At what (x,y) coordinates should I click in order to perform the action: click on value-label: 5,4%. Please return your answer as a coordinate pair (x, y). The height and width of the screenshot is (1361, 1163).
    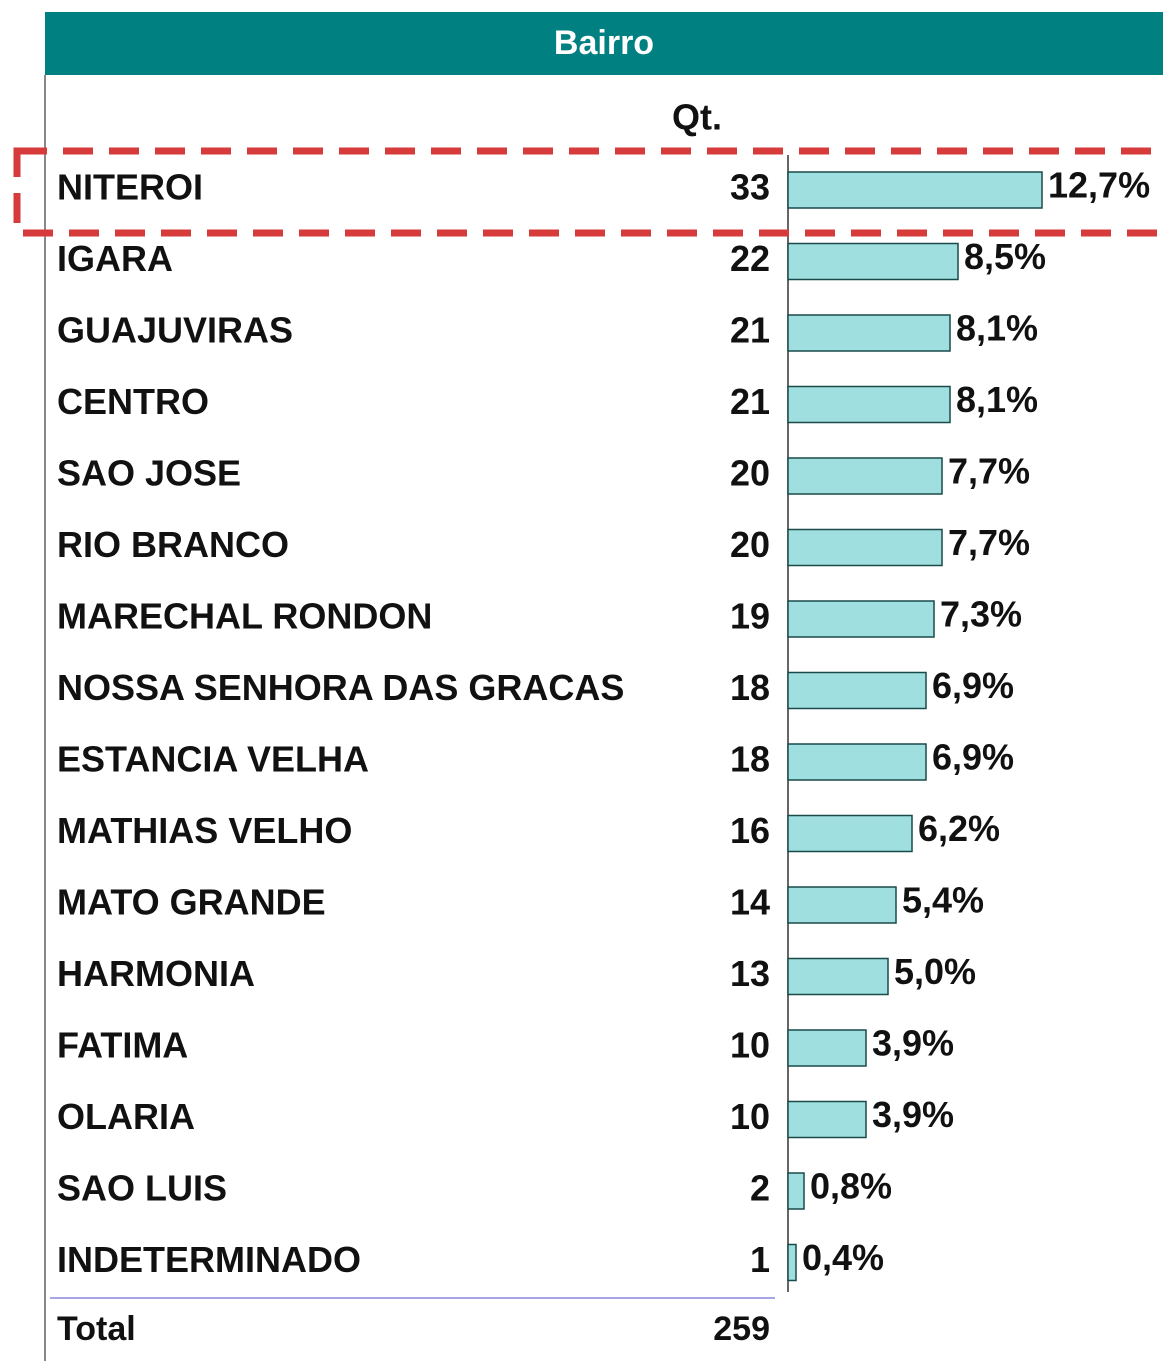
    Looking at the image, I should click on (943, 900).